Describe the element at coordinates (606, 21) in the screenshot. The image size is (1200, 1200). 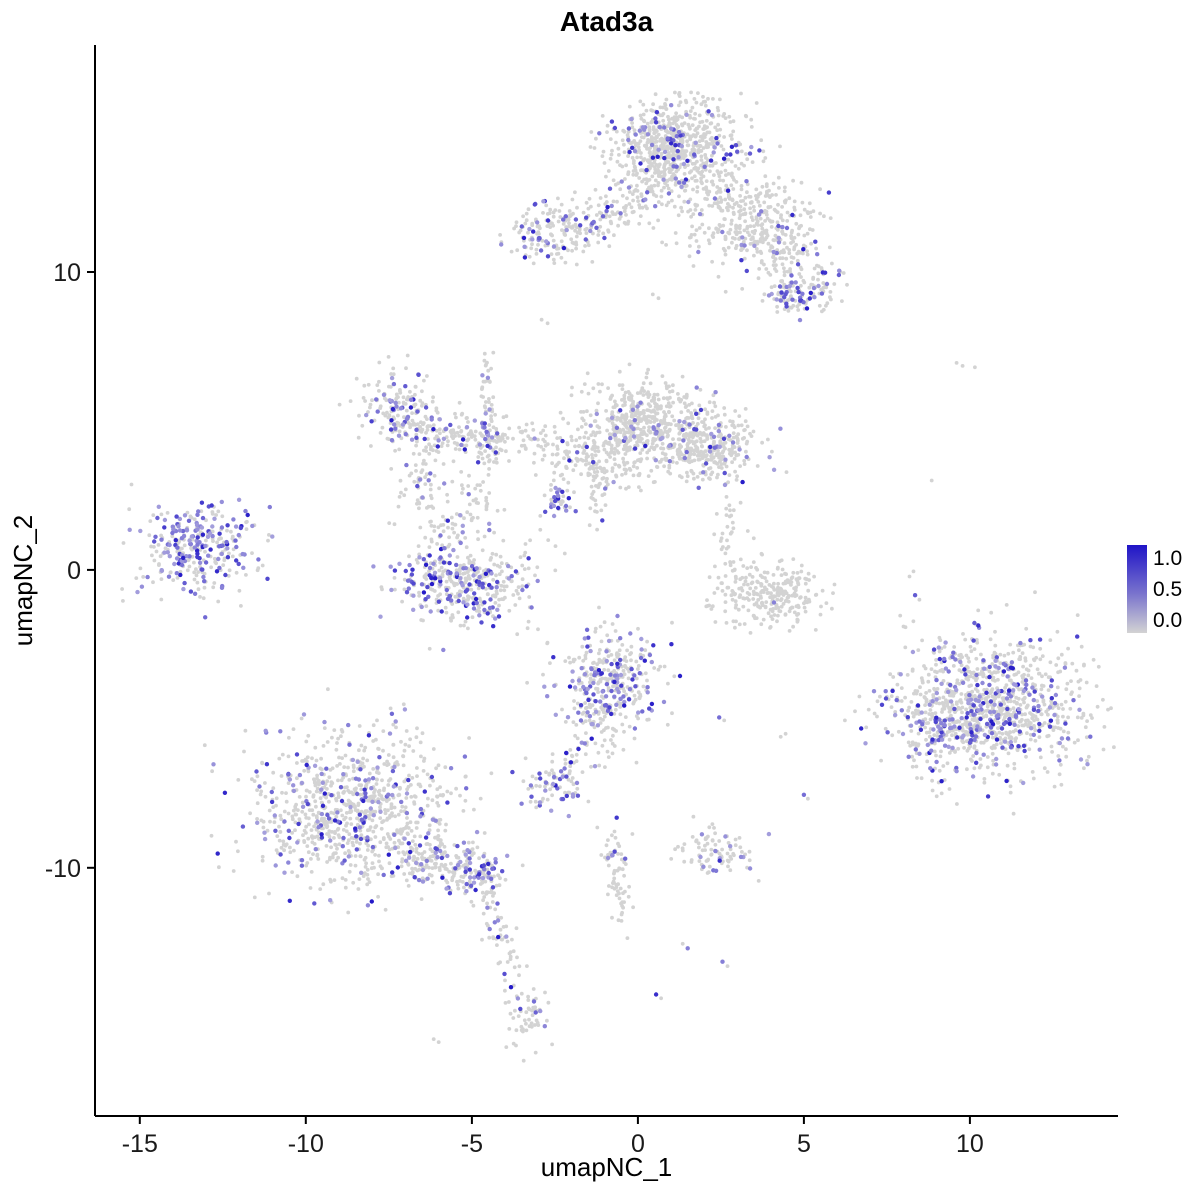
I see `plot-title: Atad3a` at that location.